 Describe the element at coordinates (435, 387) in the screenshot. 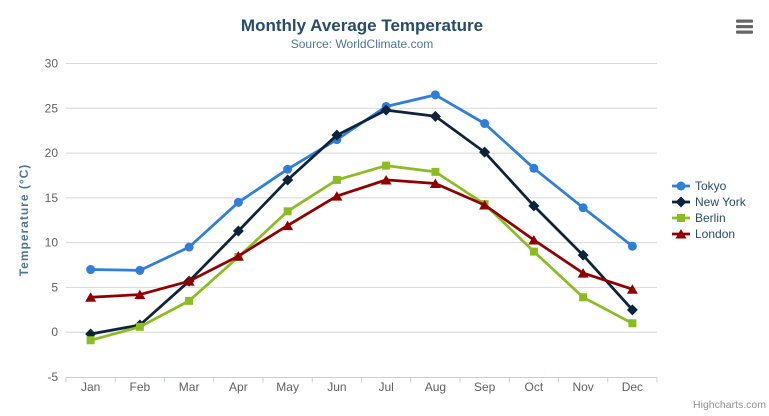

I see `x-axis-label: Aug` at that location.